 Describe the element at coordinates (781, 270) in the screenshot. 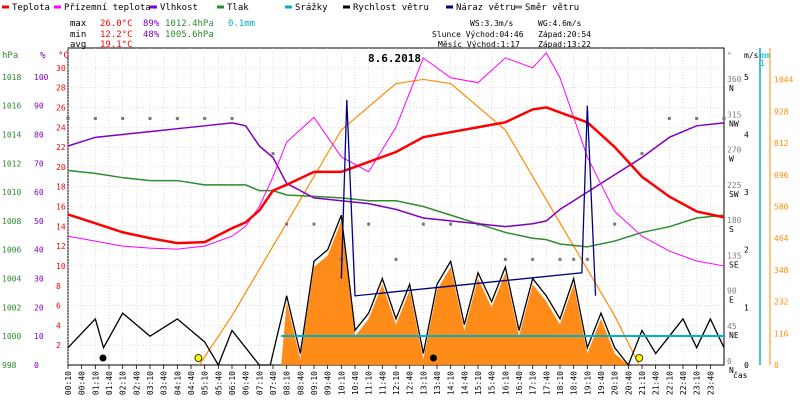

I see `solar-tick-label: 348` at that location.